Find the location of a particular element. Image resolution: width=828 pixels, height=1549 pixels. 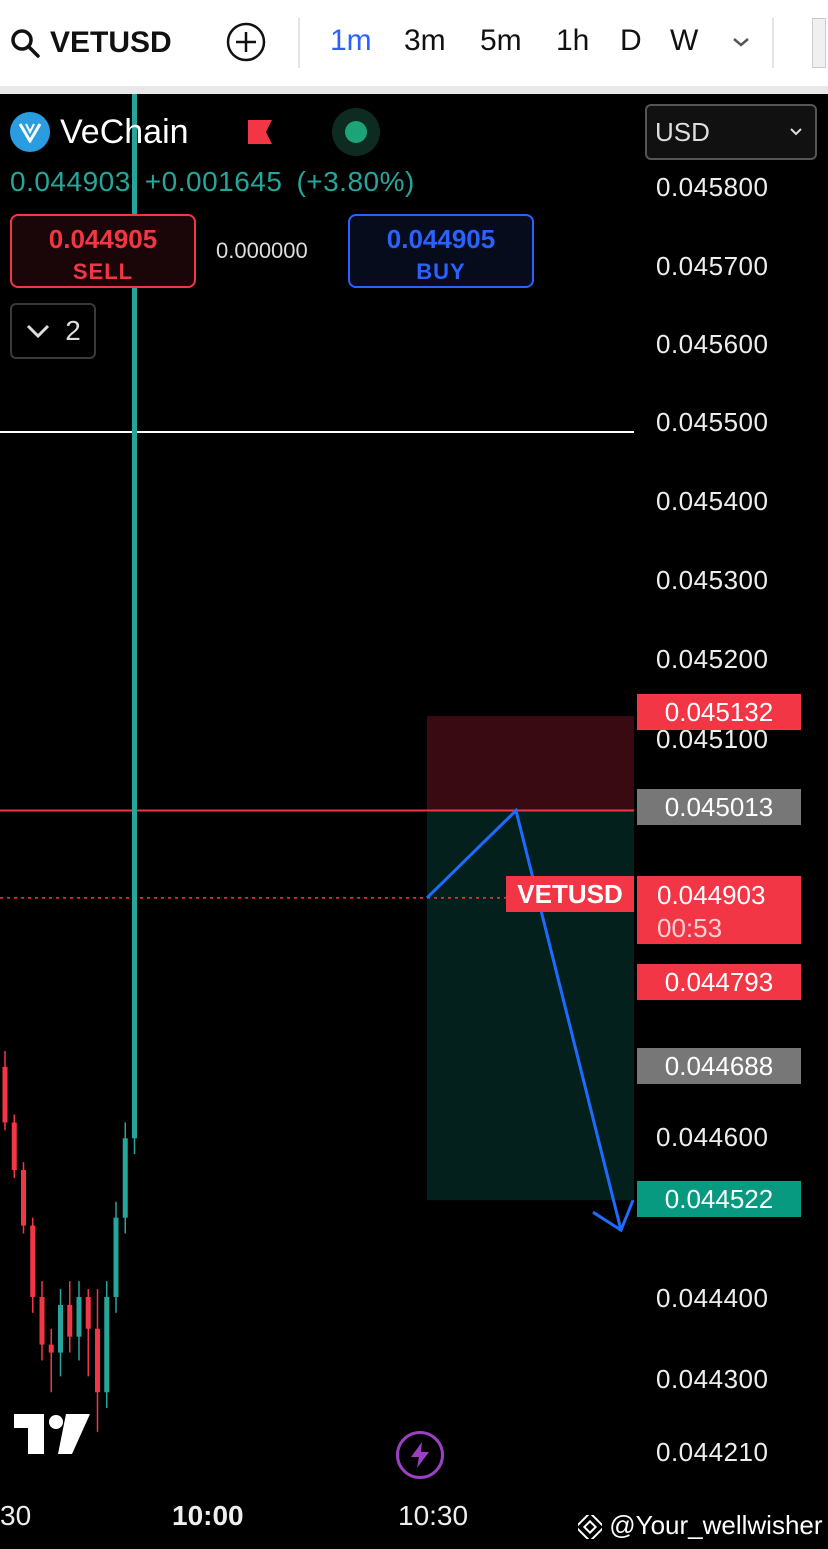

price-axis-label: 0.045500 is located at coordinates (712, 422).